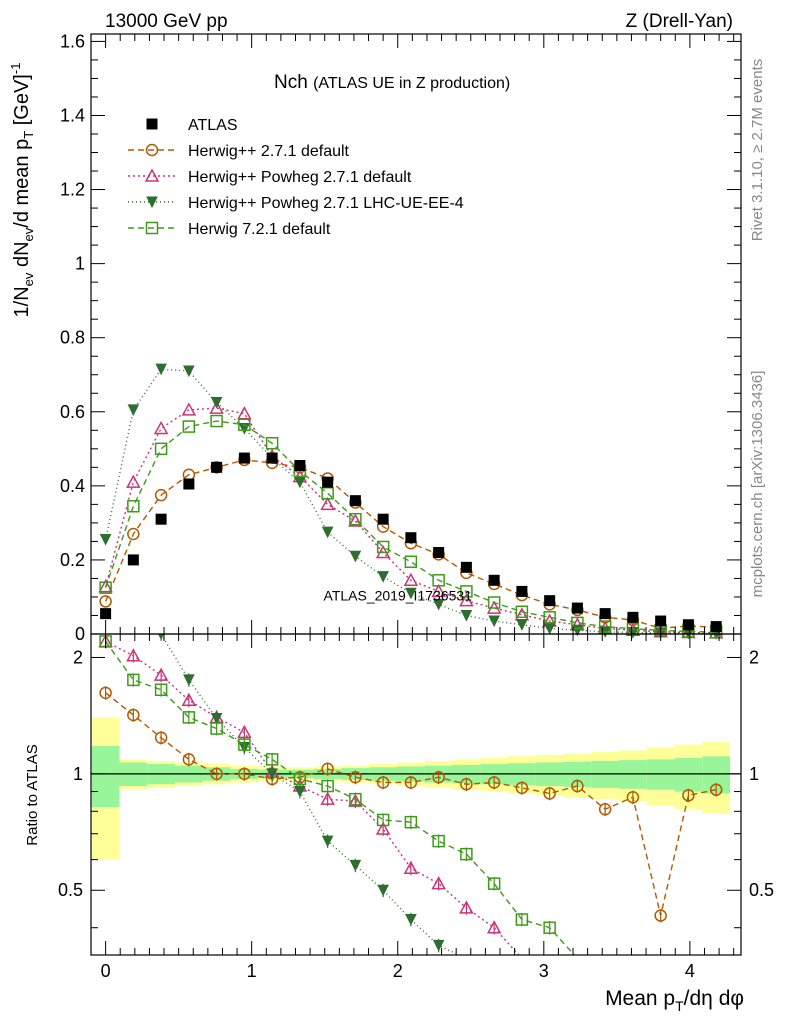 Image resolution: width=786 pixels, height=1024 pixels. What do you see at coordinates (72, 41) in the screenshot?
I see `y-tick-label: 1.6` at bounding box center [72, 41].